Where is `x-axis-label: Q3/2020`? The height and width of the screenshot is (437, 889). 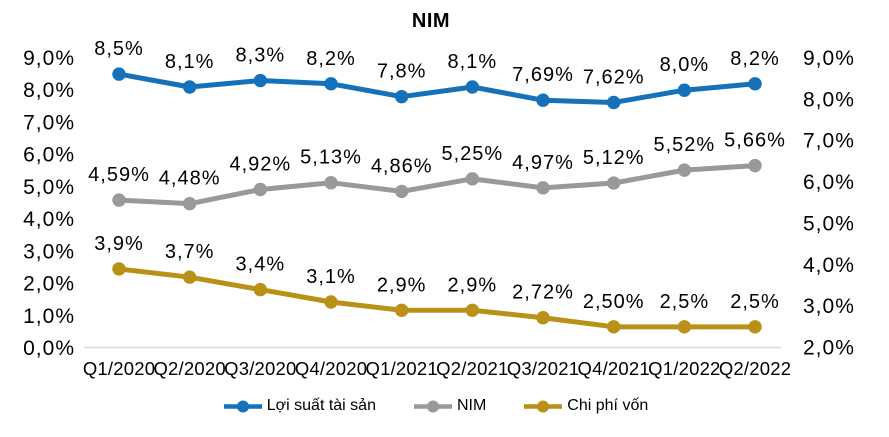 x-axis-label: Q3/2020 is located at coordinates (260, 368).